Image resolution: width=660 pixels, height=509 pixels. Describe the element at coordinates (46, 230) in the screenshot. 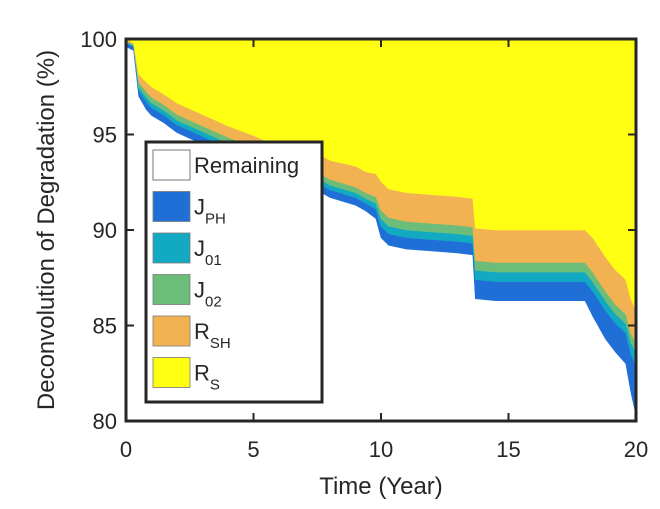

I see `y-axis-label: Deconvolution of Degradation (%)` at that location.